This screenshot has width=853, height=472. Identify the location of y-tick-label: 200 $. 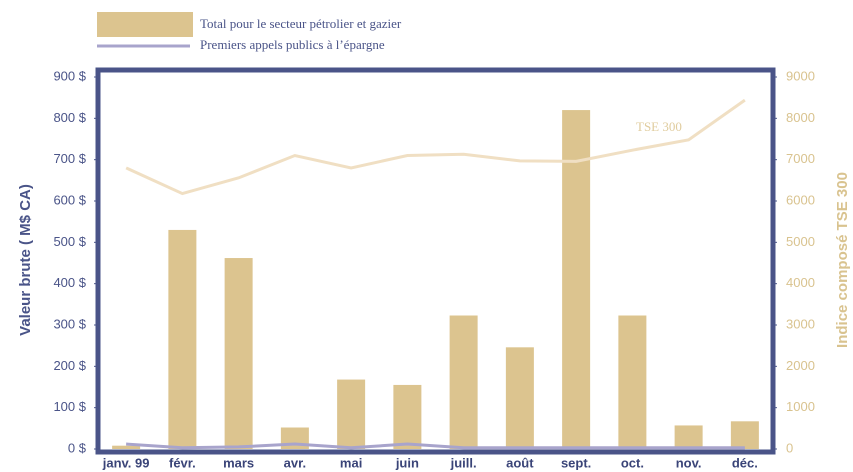
(69, 365).